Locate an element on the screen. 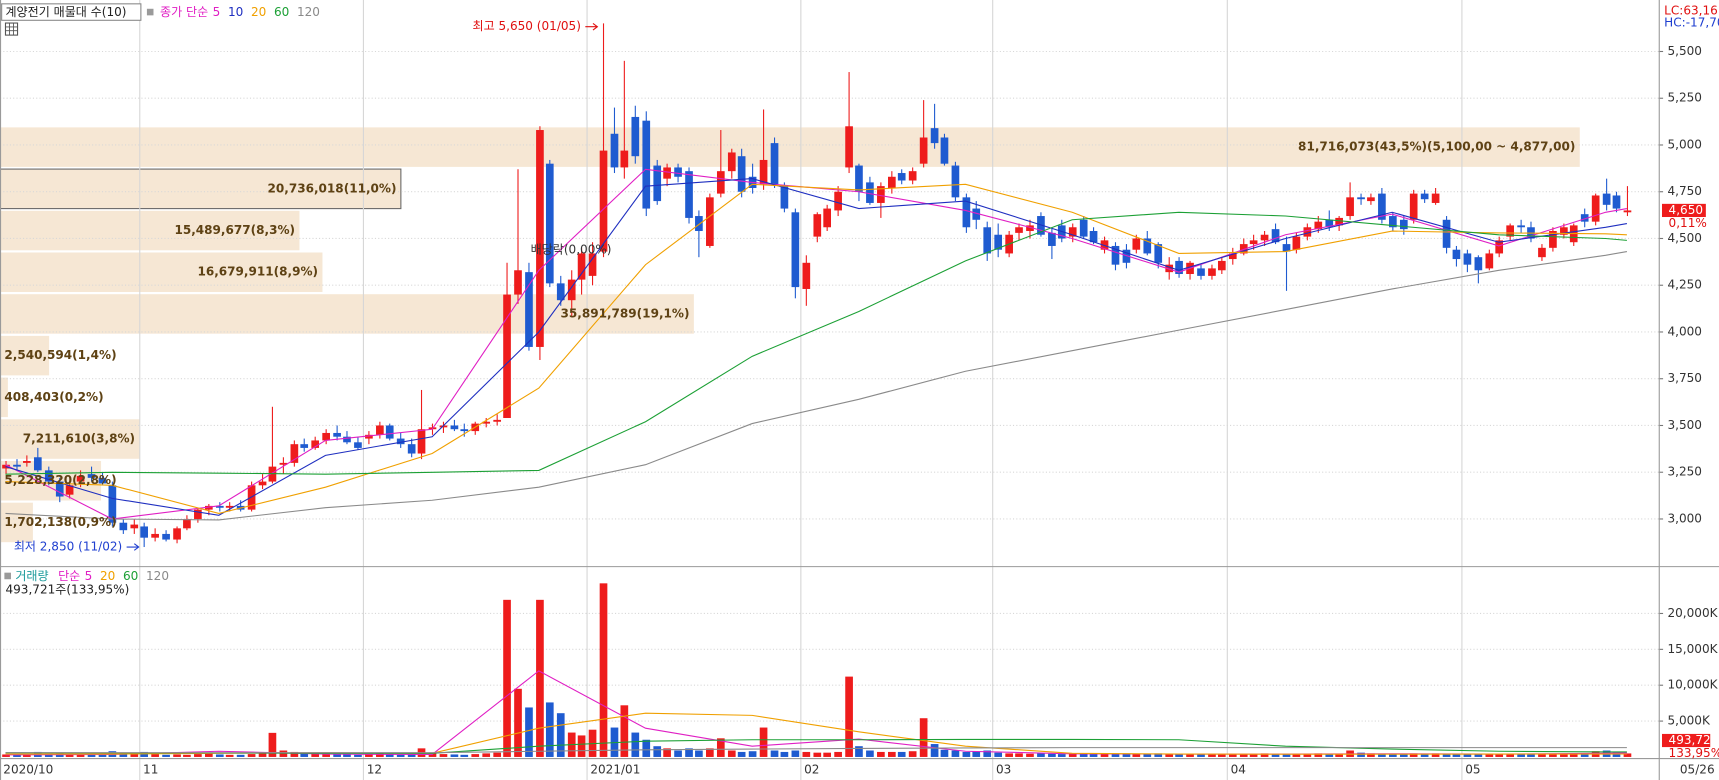 The image size is (1719, 780). table-icon is located at coordinates (11, 29).